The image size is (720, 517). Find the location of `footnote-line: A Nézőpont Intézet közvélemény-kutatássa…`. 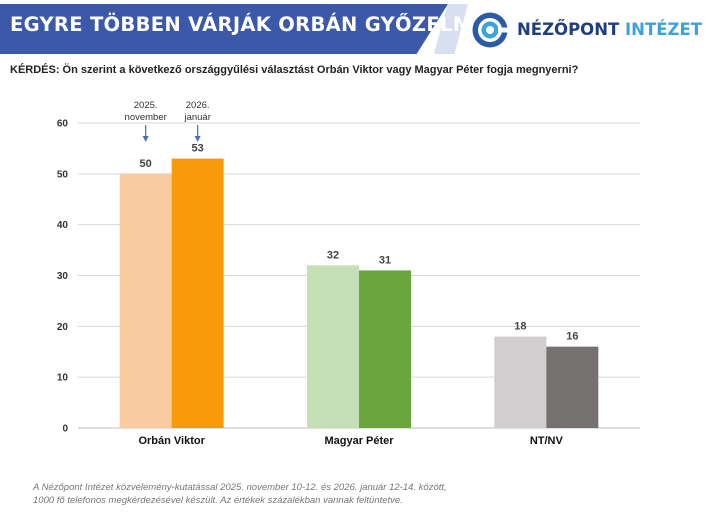

footnote-line: A Nézőpont Intézet közvélemény-kutatássa… is located at coordinates (240, 487).